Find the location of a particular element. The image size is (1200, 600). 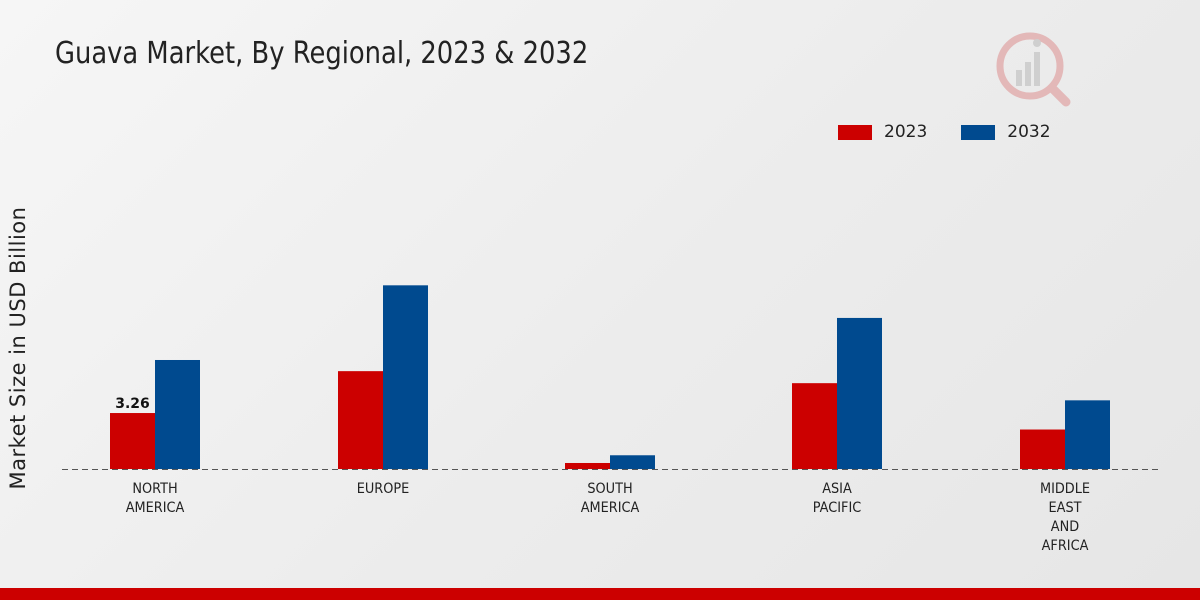

footer-bar is located at coordinates (600, 594).